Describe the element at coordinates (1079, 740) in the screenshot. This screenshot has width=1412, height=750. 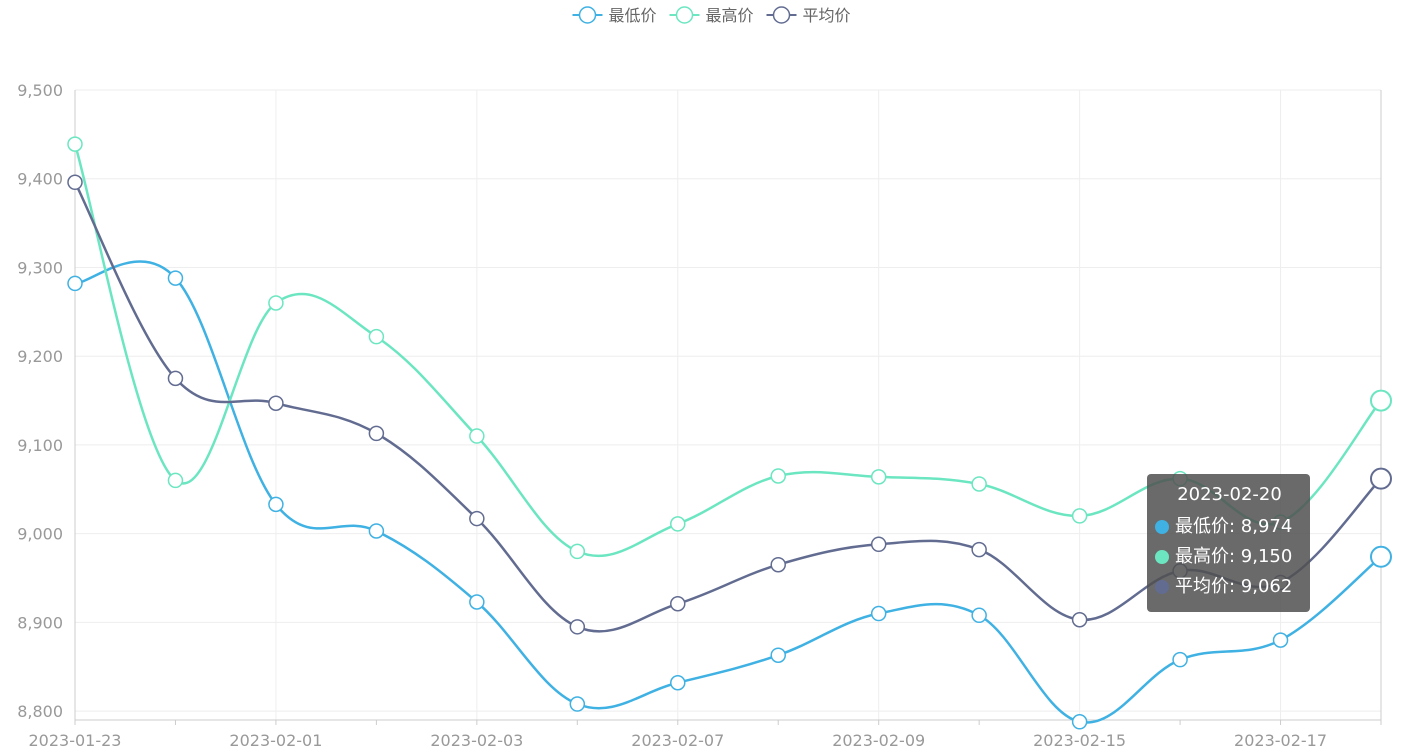
I see `x-tick-label: 2023-02-15` at that location.